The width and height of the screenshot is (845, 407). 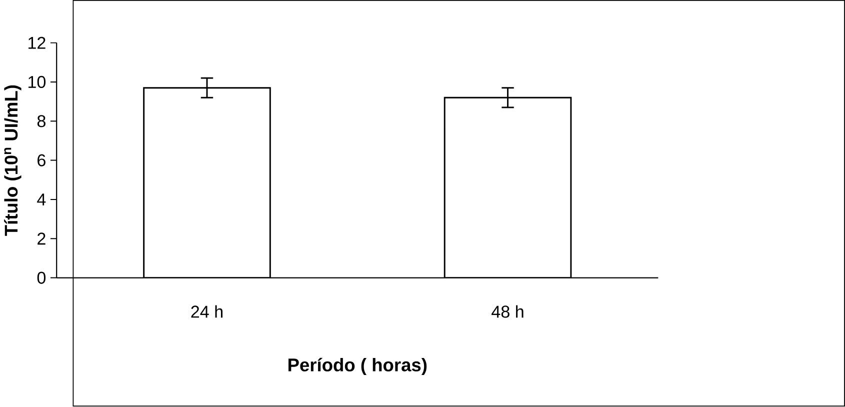 I want to click on x-axis-title: Período ( horas), so click(x=357, y=367).